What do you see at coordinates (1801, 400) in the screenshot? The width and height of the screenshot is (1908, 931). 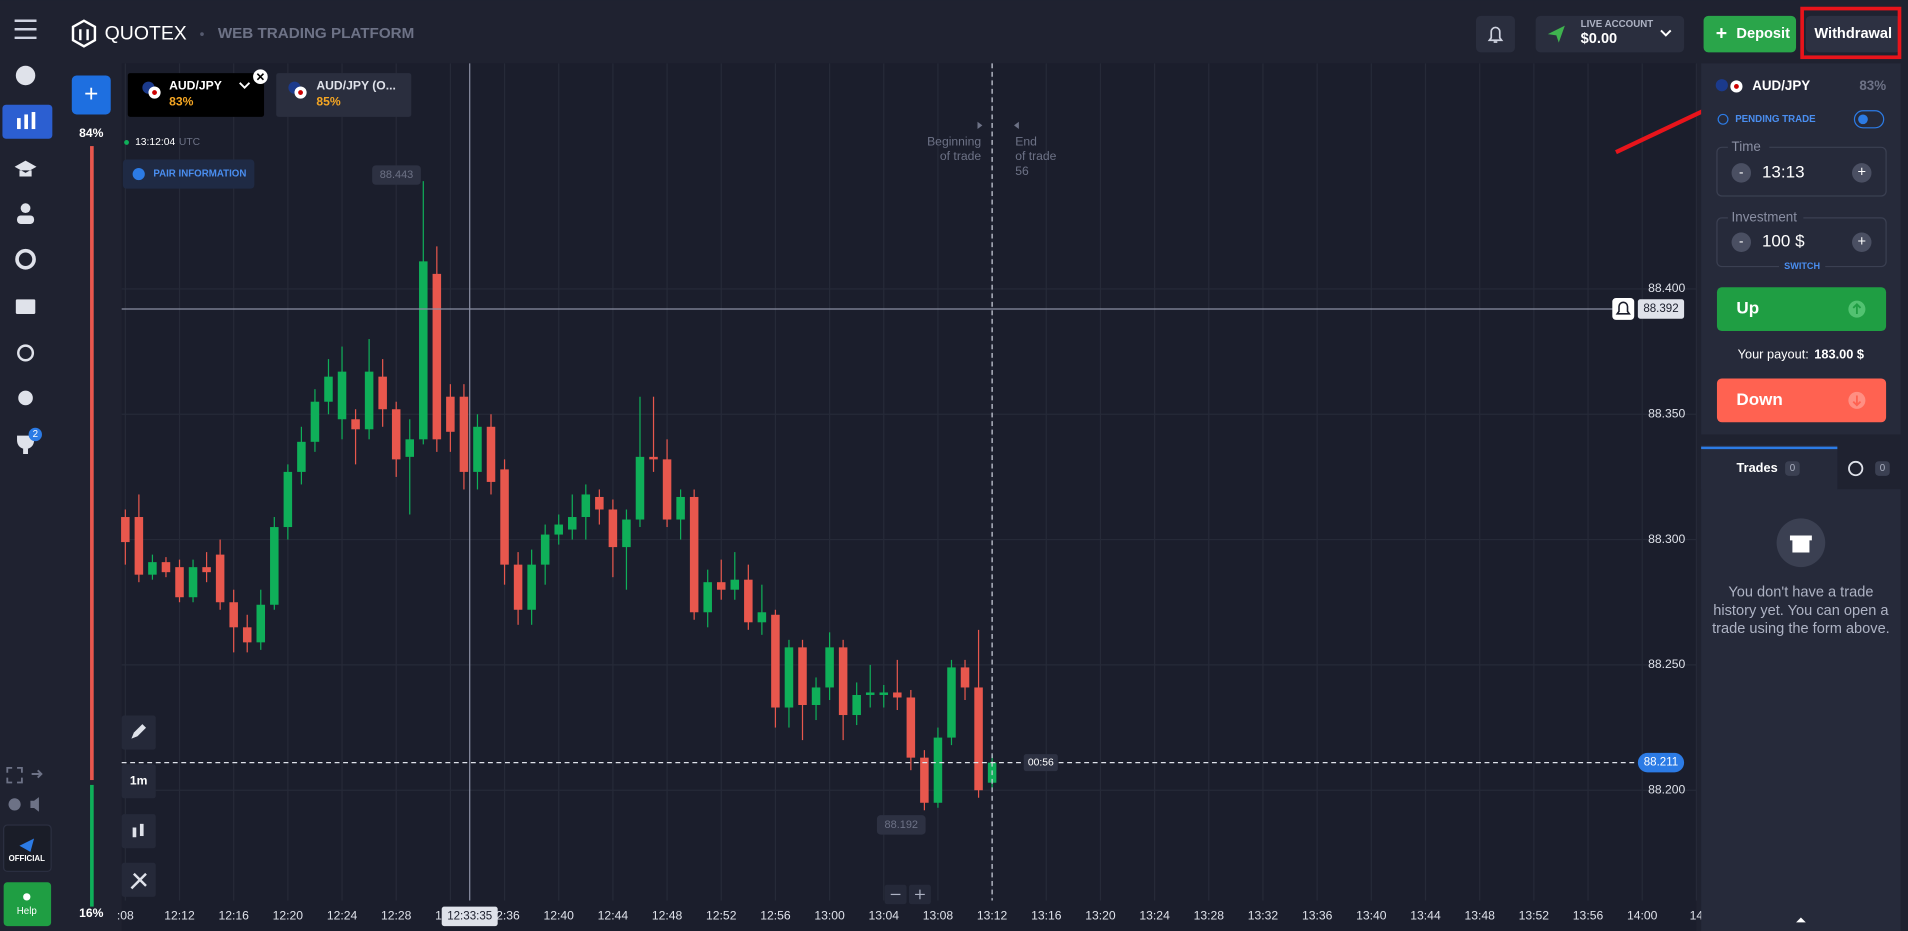 I see `down-button` at bounding box center [1801, 400].